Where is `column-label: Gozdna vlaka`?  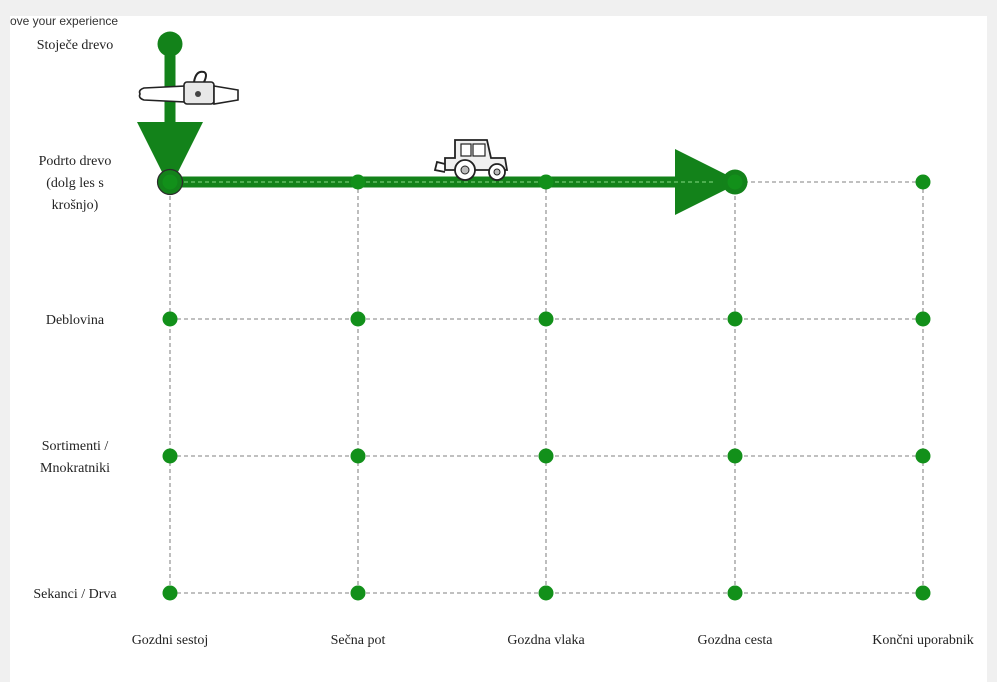 column-label: Gozdna vlaka is located at coordinates (546, 640).